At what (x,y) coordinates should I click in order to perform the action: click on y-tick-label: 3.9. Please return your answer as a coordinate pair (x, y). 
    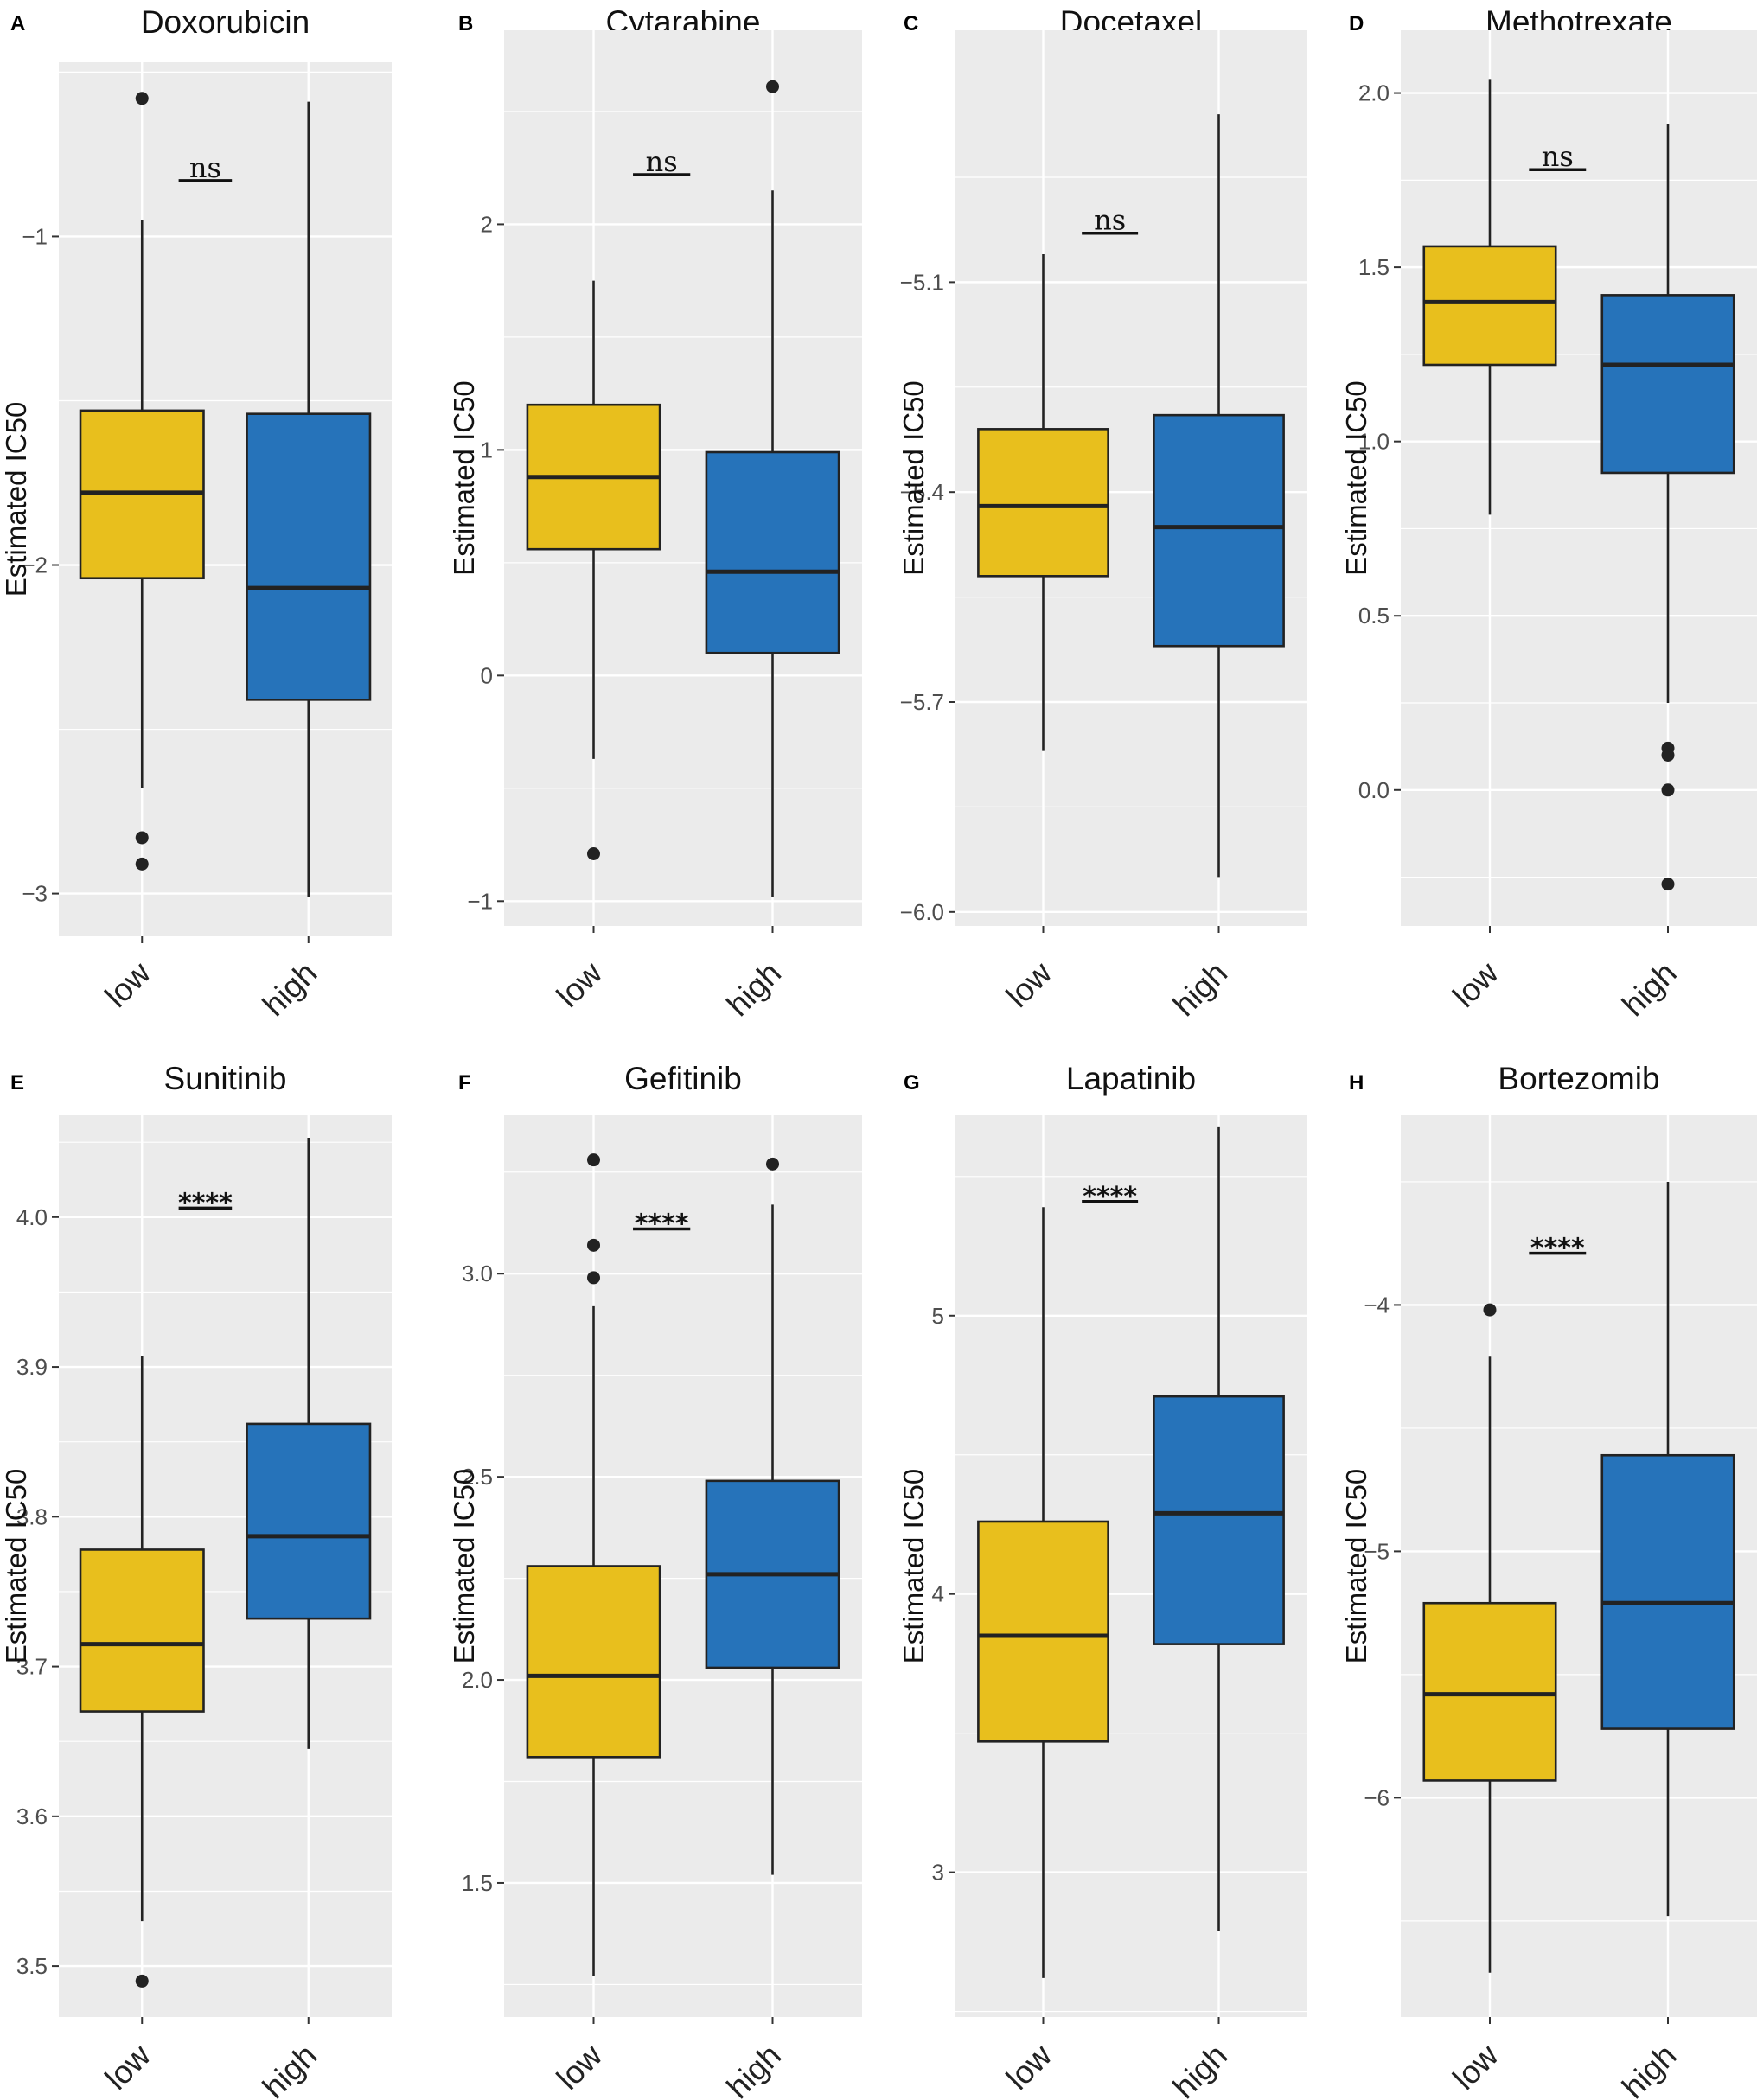
    Looking at the image, I should click on (32, 1367).